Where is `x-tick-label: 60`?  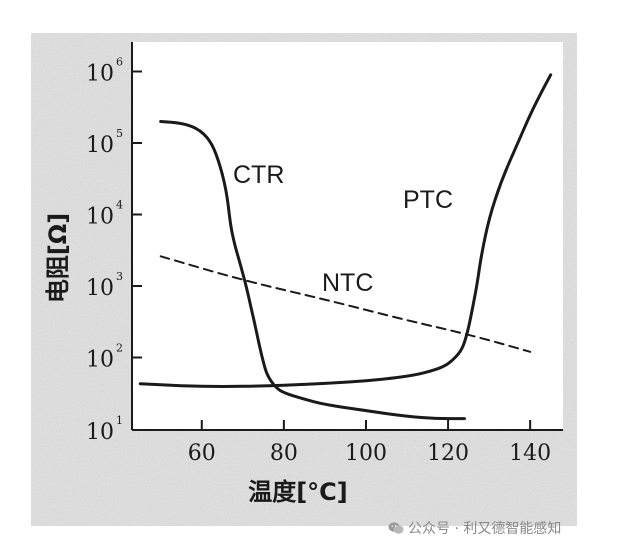
x-tick-label: 60 is located at coordinates (202, 453).